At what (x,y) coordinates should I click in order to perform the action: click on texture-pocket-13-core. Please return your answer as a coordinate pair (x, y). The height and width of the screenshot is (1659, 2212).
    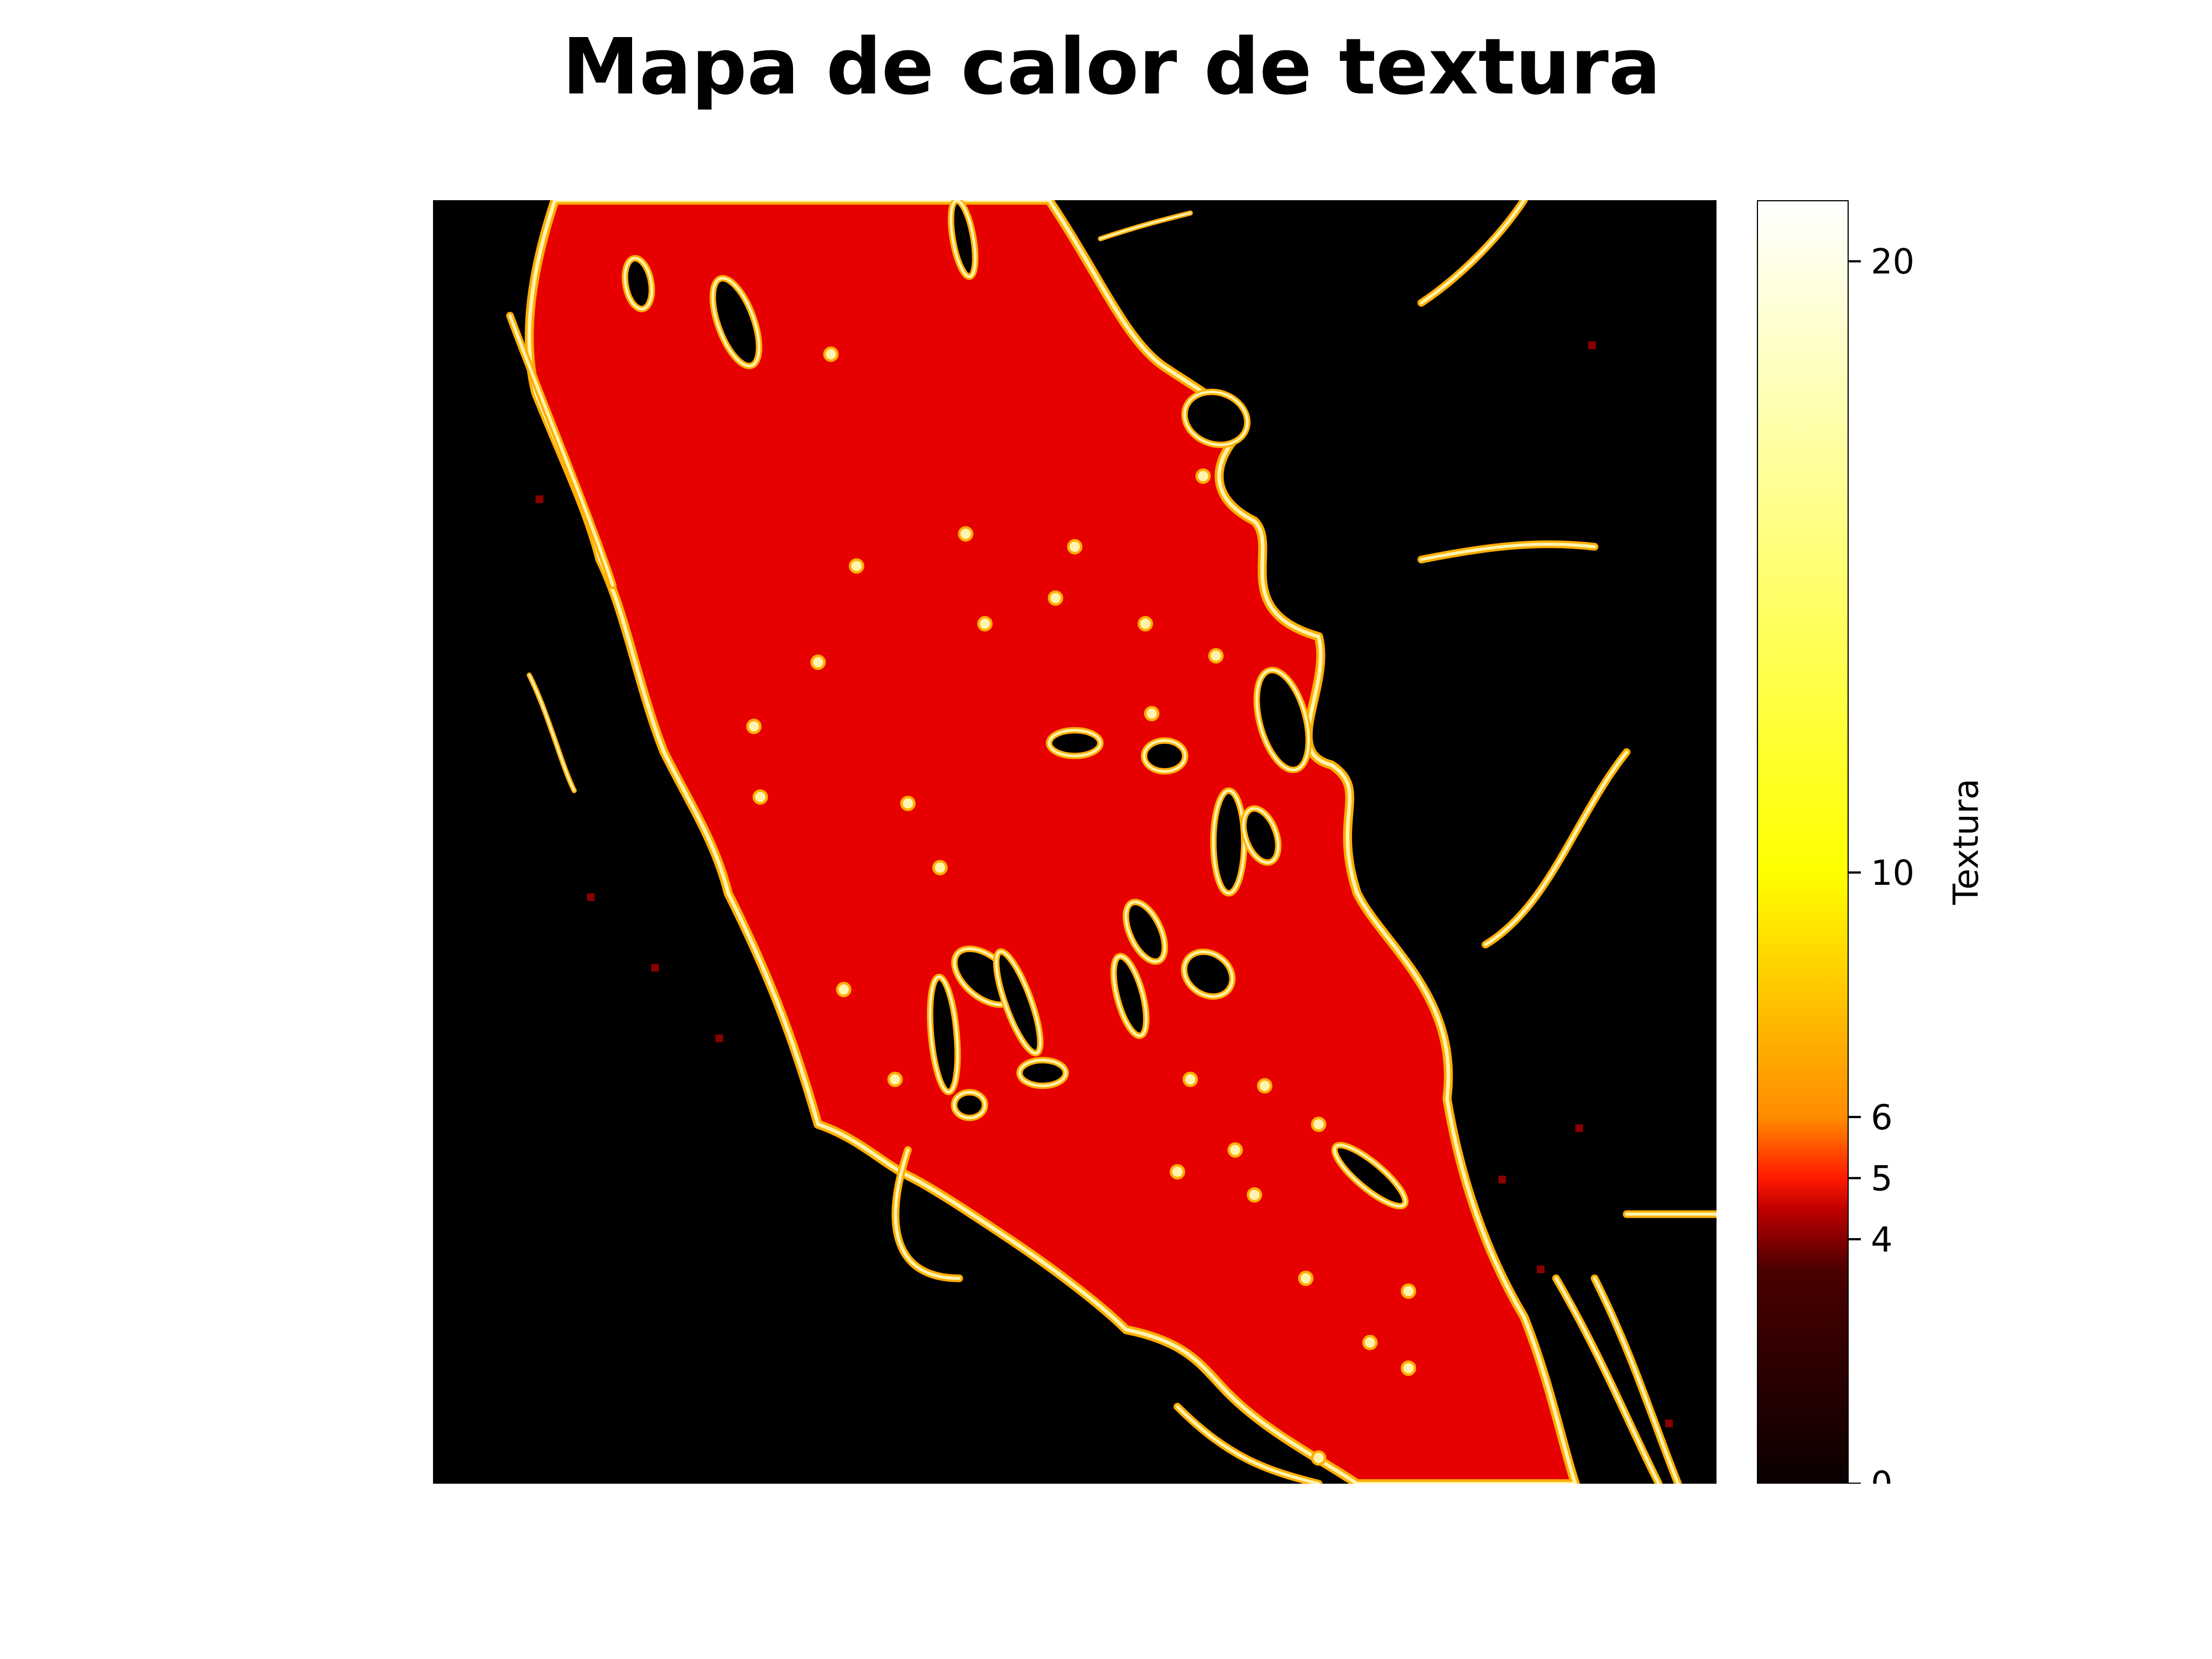
    Looking at the image, I should click on (970, 1105).